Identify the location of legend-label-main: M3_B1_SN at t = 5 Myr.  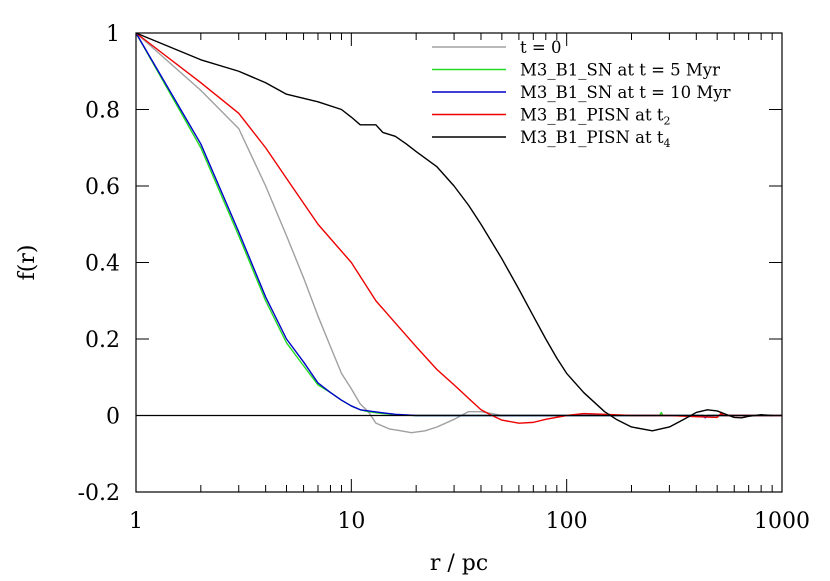
(620, 70).